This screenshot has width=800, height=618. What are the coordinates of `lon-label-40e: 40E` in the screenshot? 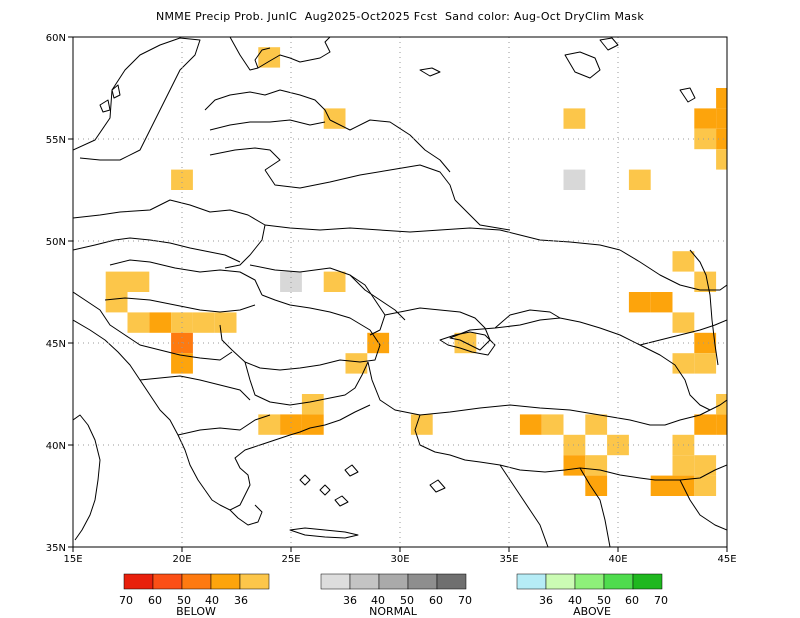 It's located at (617, 559).